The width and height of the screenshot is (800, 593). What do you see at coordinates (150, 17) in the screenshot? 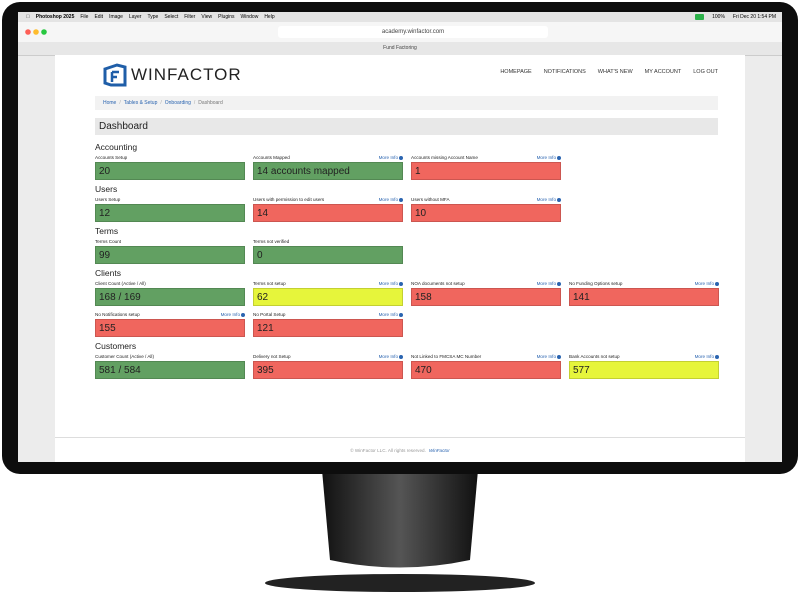
I see `menu-item: Type` at bounding box center [150, 17].